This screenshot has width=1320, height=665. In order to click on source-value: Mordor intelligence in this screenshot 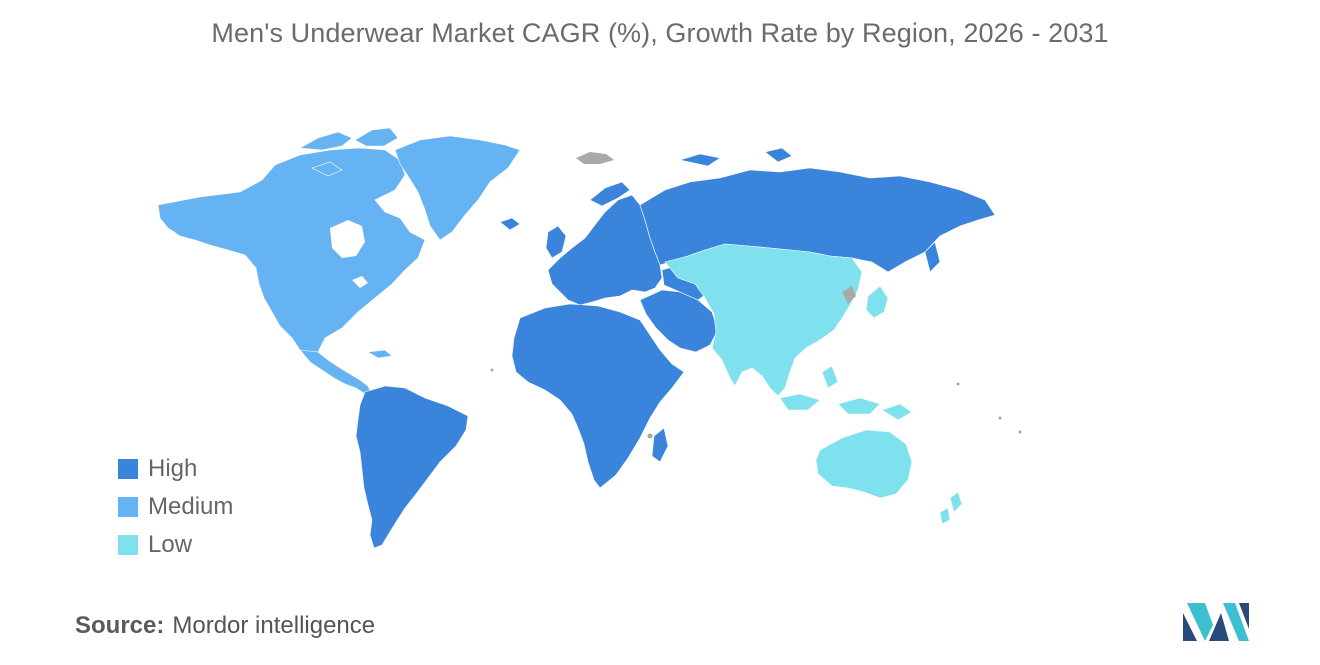, I will do `click(274, 625)`.